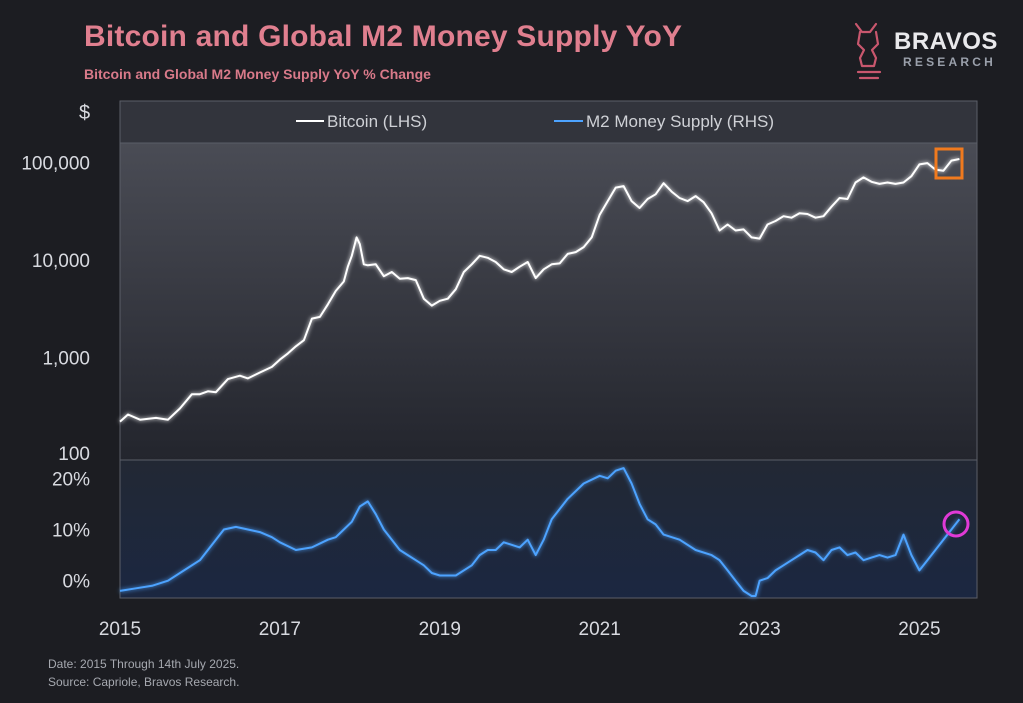 This screenshot has height=703, width=1023. Describe the element at coordinates (74, 454) in the screenshot. I see `y-tick-label-price: 100` at that location.